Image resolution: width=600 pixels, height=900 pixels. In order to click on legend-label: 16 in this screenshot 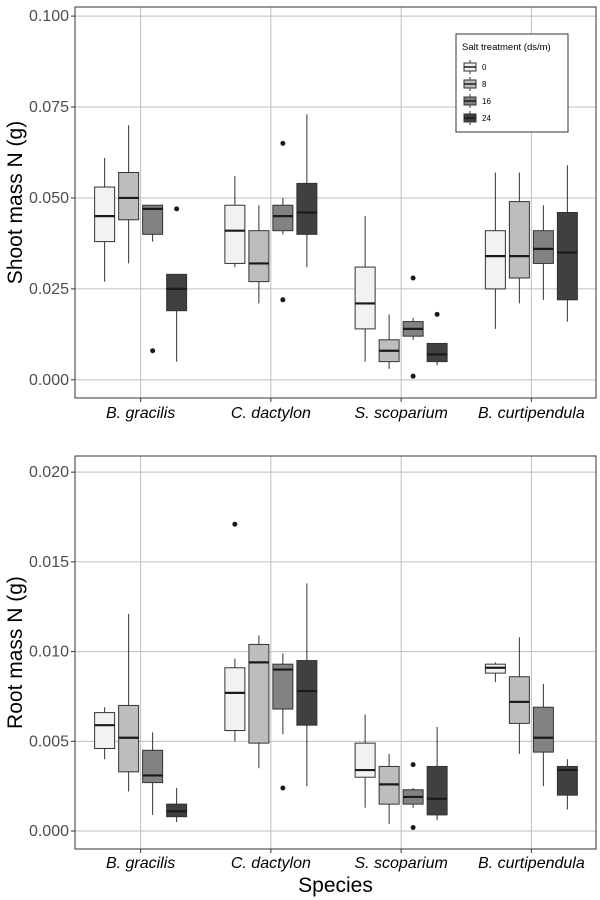, I will do `click(486, 101)`.